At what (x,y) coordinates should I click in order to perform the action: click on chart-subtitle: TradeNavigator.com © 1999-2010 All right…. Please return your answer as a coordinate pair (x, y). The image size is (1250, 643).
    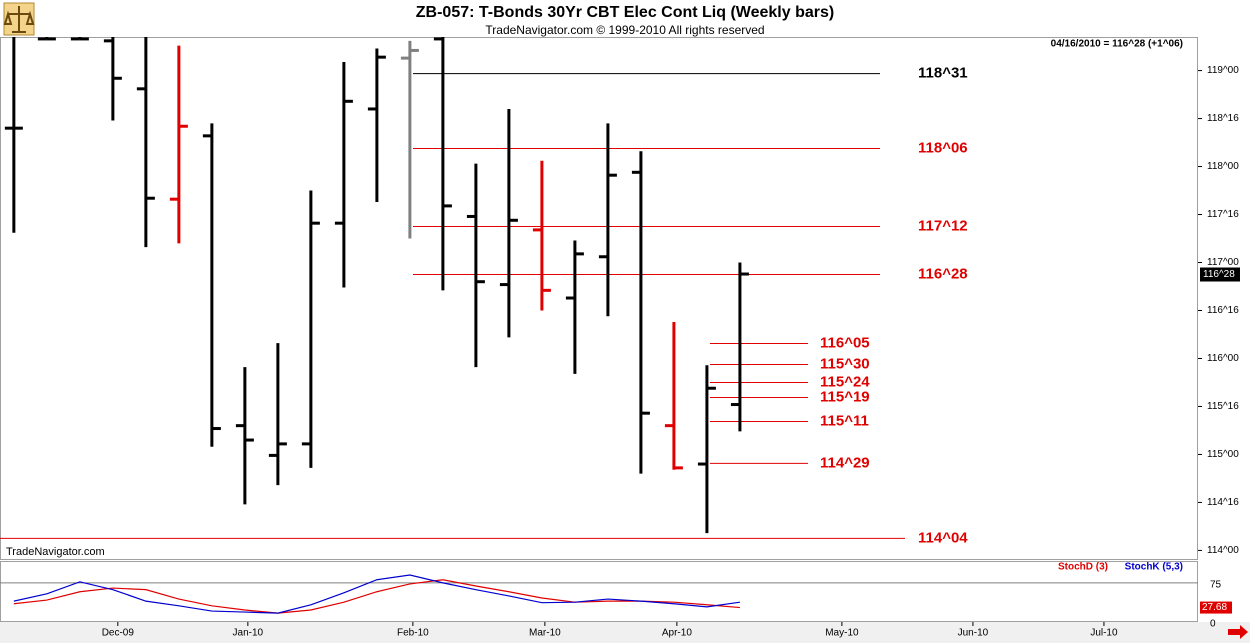
    Looking at the image, I should click on (624, 30).